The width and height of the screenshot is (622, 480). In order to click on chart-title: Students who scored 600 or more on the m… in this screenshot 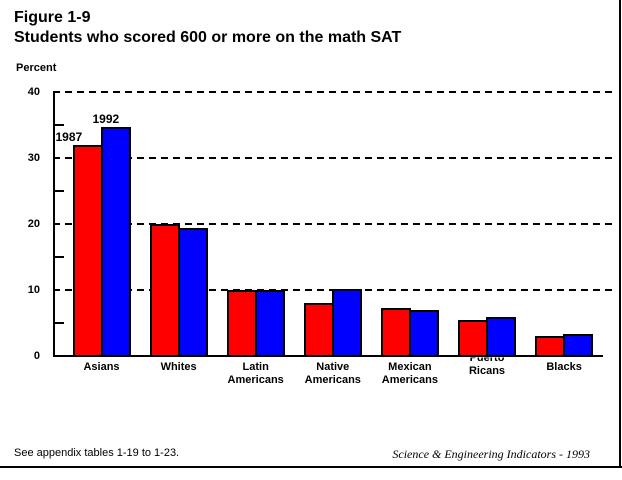, I will do `click(208, 37)`.